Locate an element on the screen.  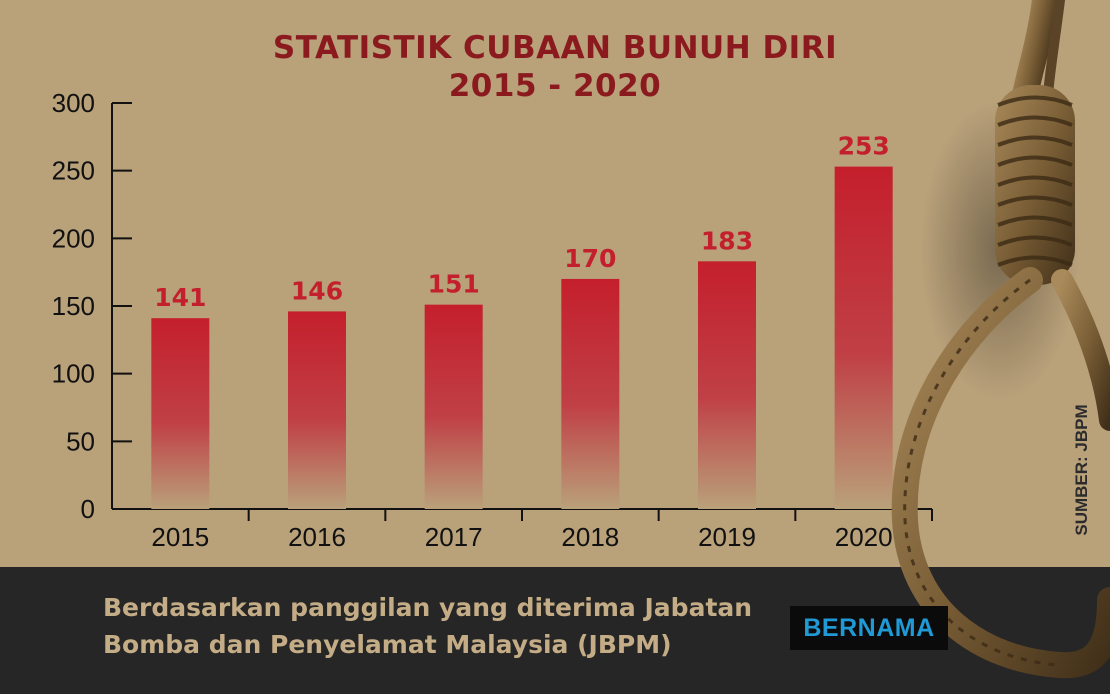
x-tick-label-2019: 2019 is located at coordinates (727, 537).